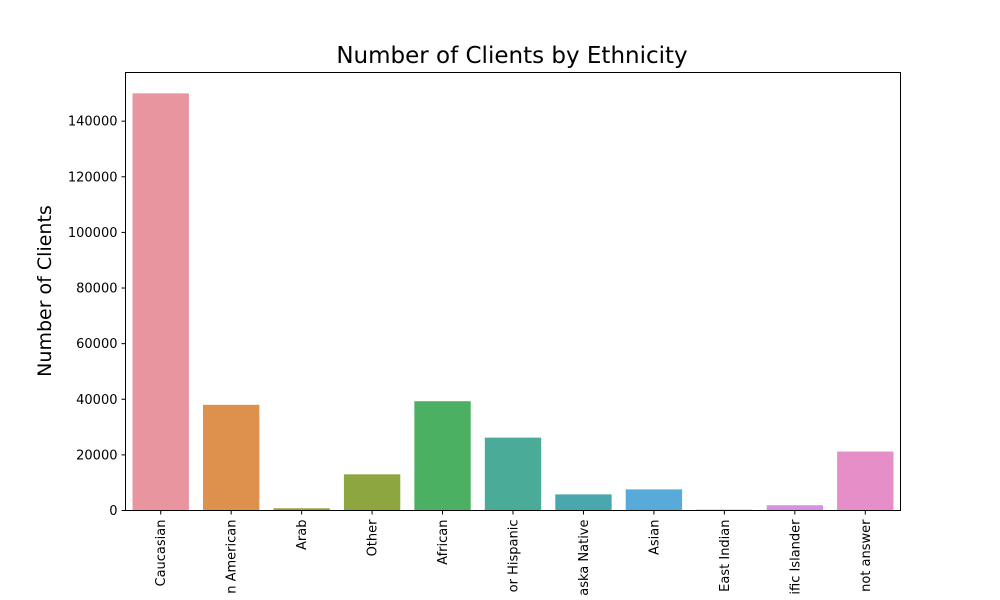 The width and height of the screenshot is (1000, 600). Describe the element at coordinates (93, 177) in the screenshot. I see `y-tick-label: 120000` at that location.